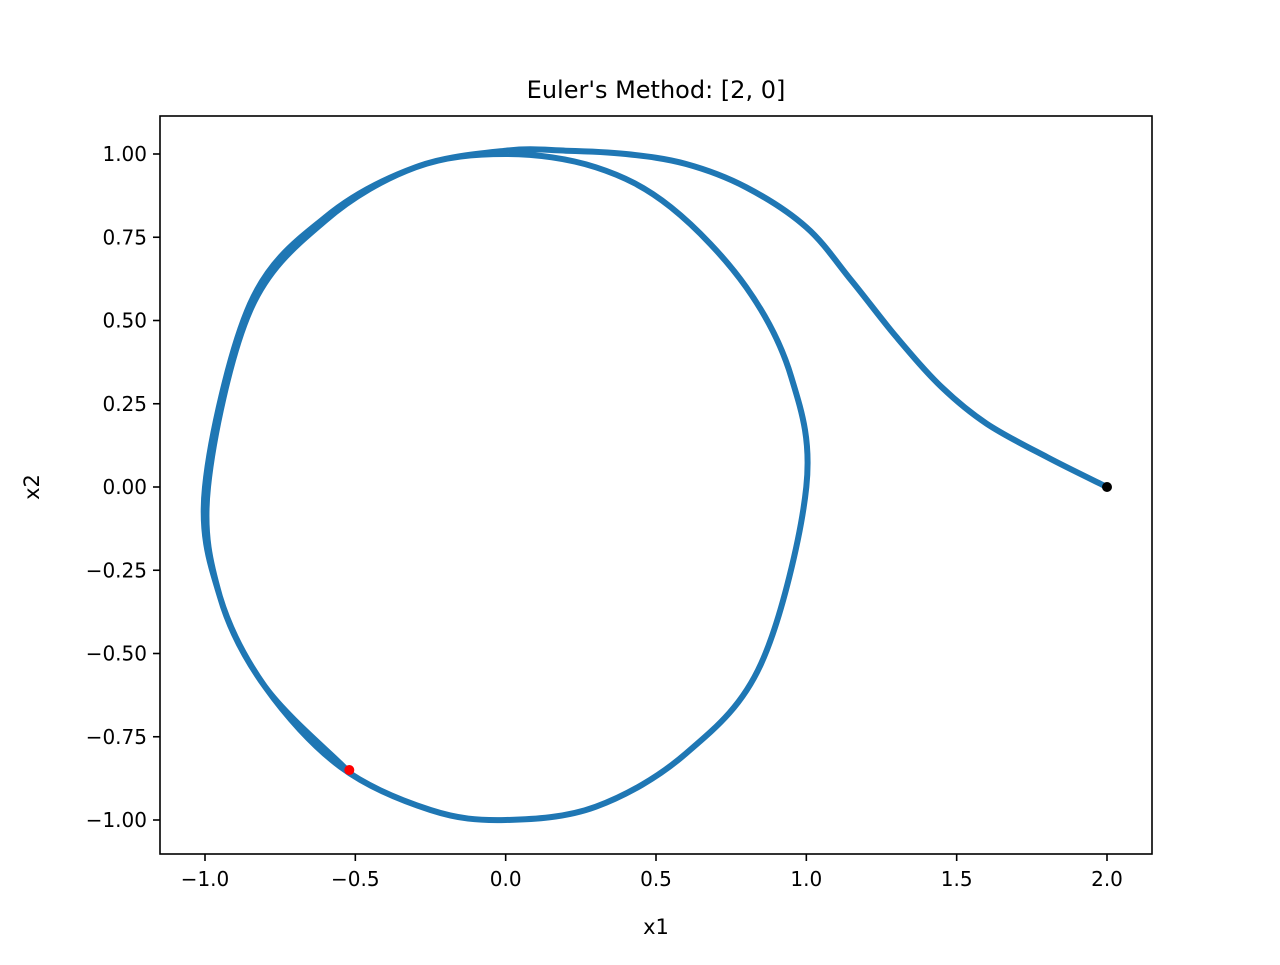  What do you see at coordinates (116, 570) in the screenshot?
I see `y-tick-label: −0.25` at bounding box center [116, 570].